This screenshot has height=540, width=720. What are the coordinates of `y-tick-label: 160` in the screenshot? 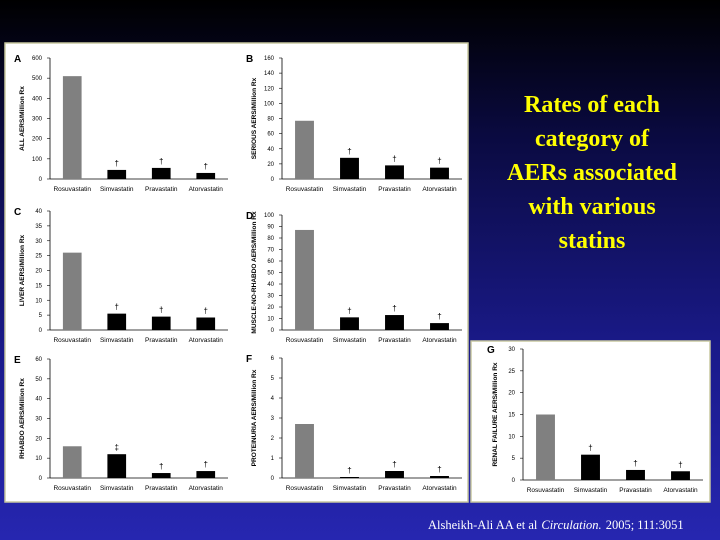 It's located at (269, 59).